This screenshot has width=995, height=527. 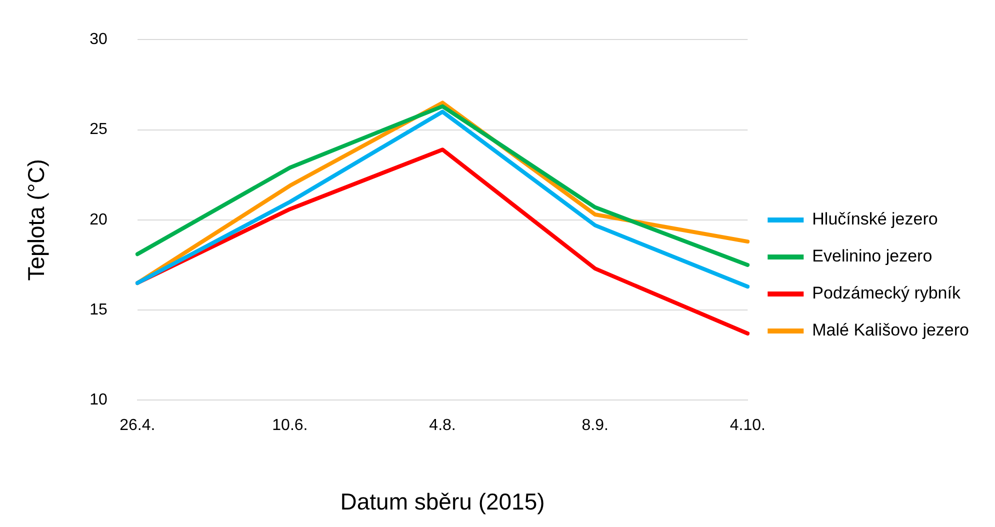 What do you see at coordinates (99, 219) in the screenshot?
I see `y-tick-label: 20` at bounding box center [99, 219].